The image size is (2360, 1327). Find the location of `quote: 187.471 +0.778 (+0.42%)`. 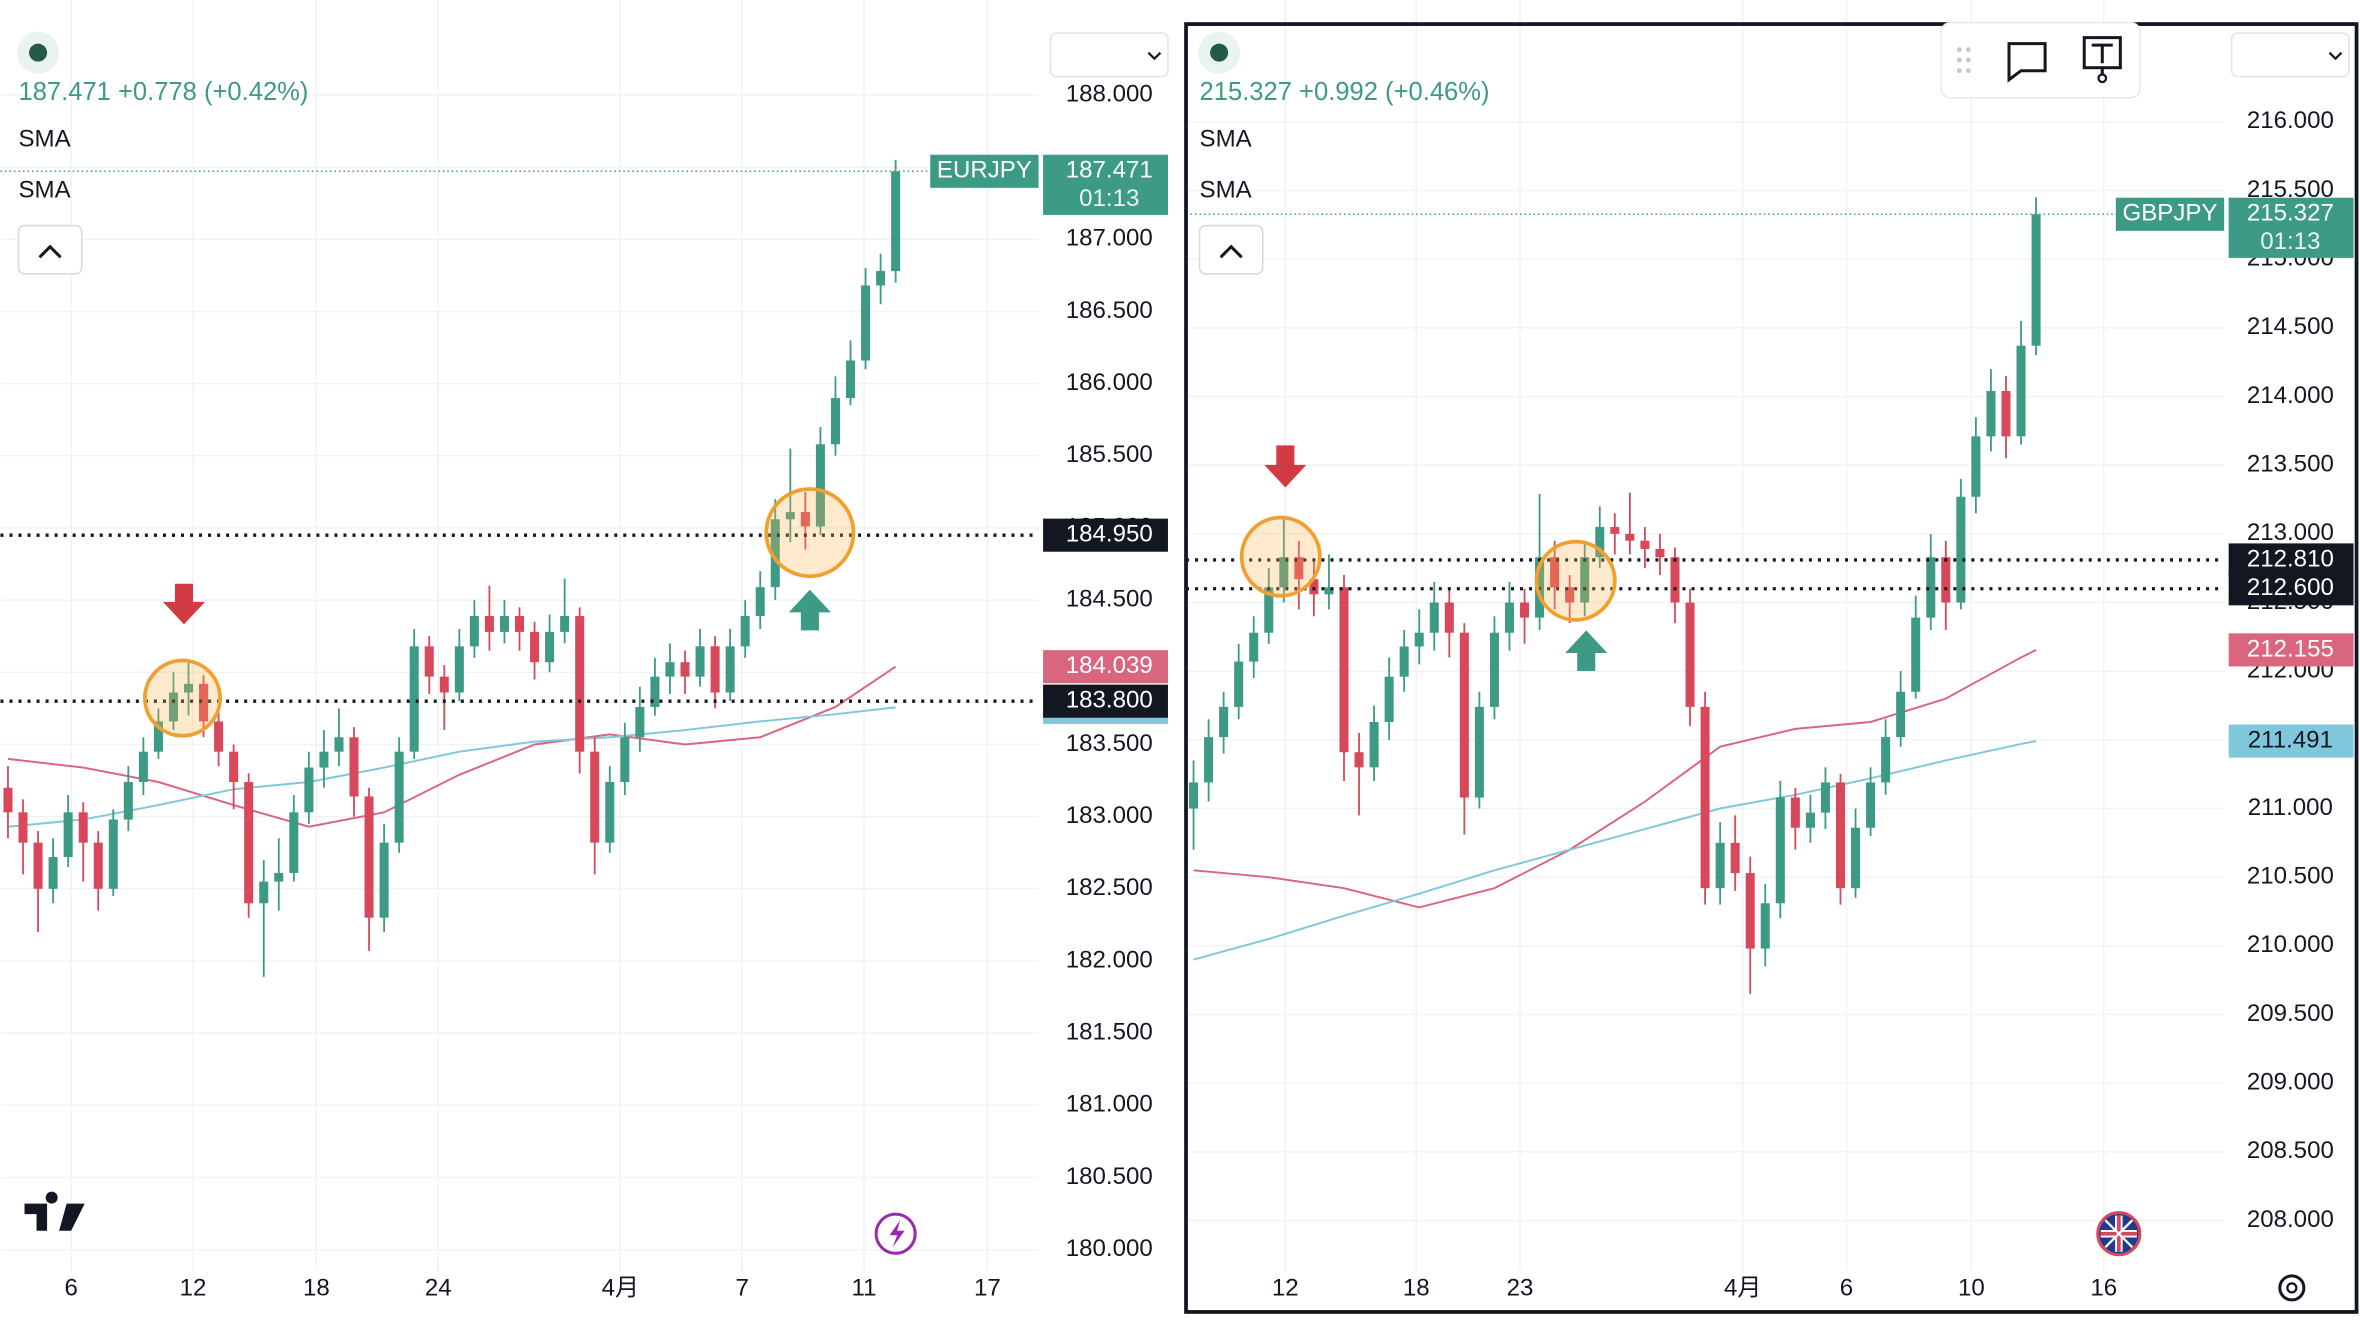

quote: 187.471 +0.778 (+0.42%) is located at coordinates (163, 92).